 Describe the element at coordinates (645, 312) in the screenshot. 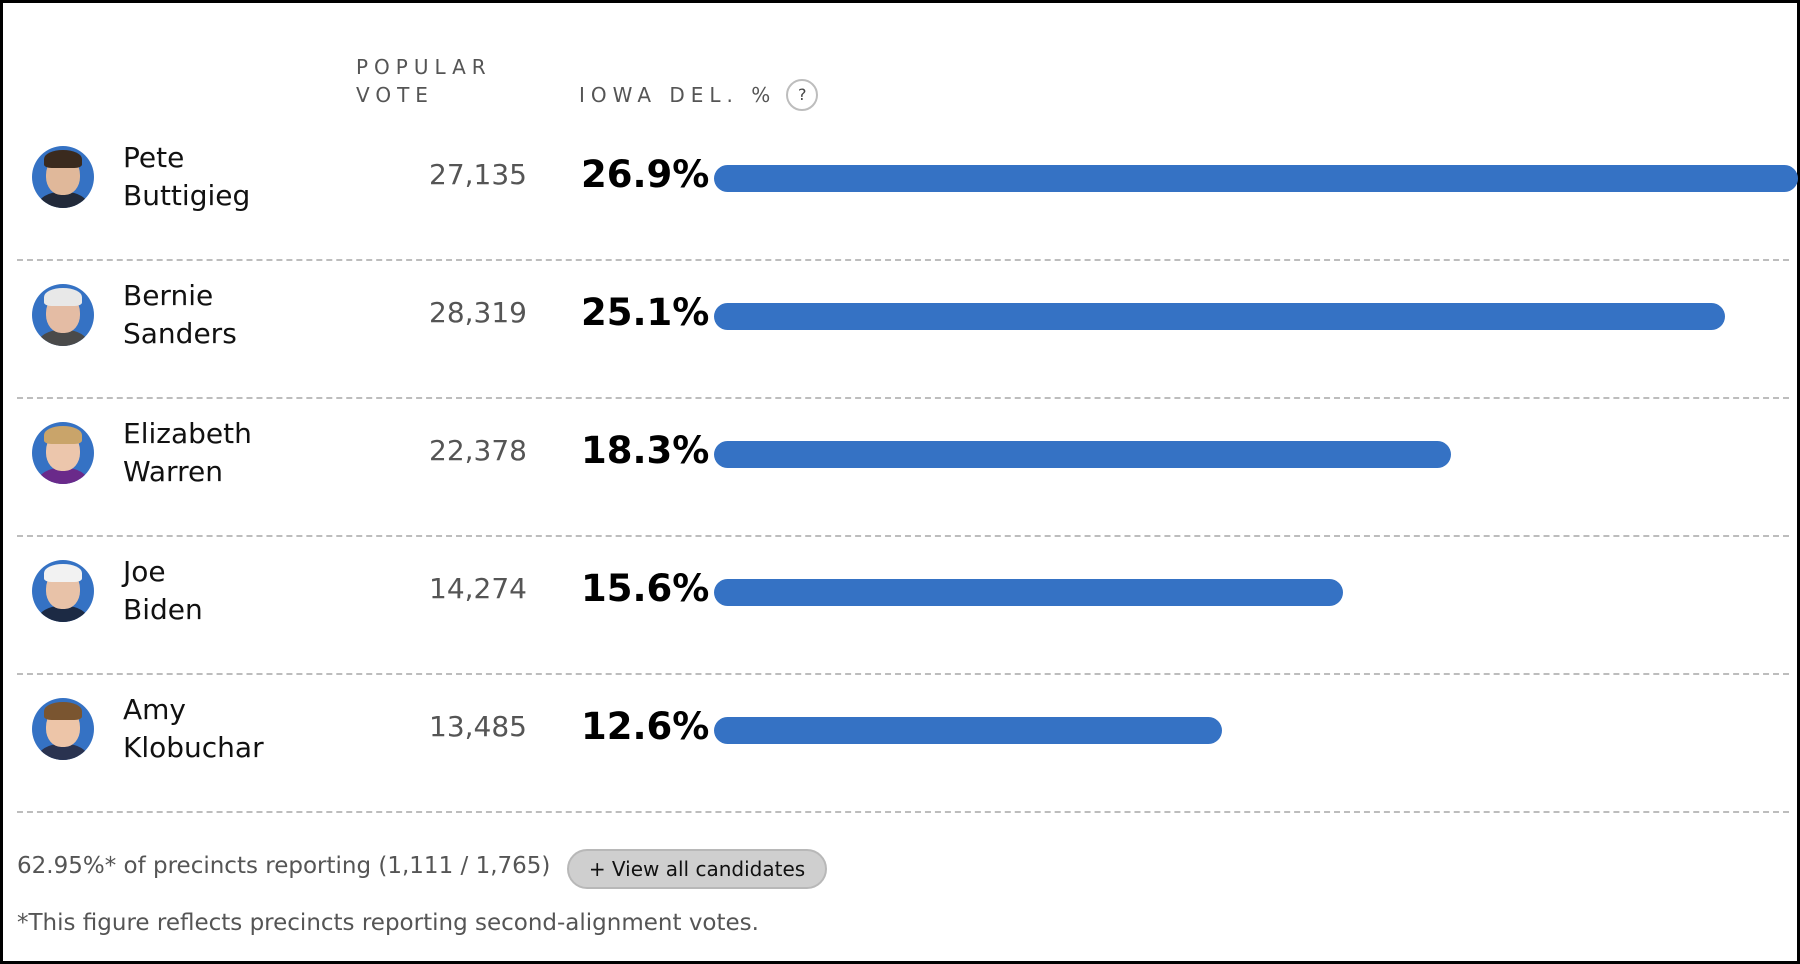

I see `delegate-percentage: 25.1%` at that location.